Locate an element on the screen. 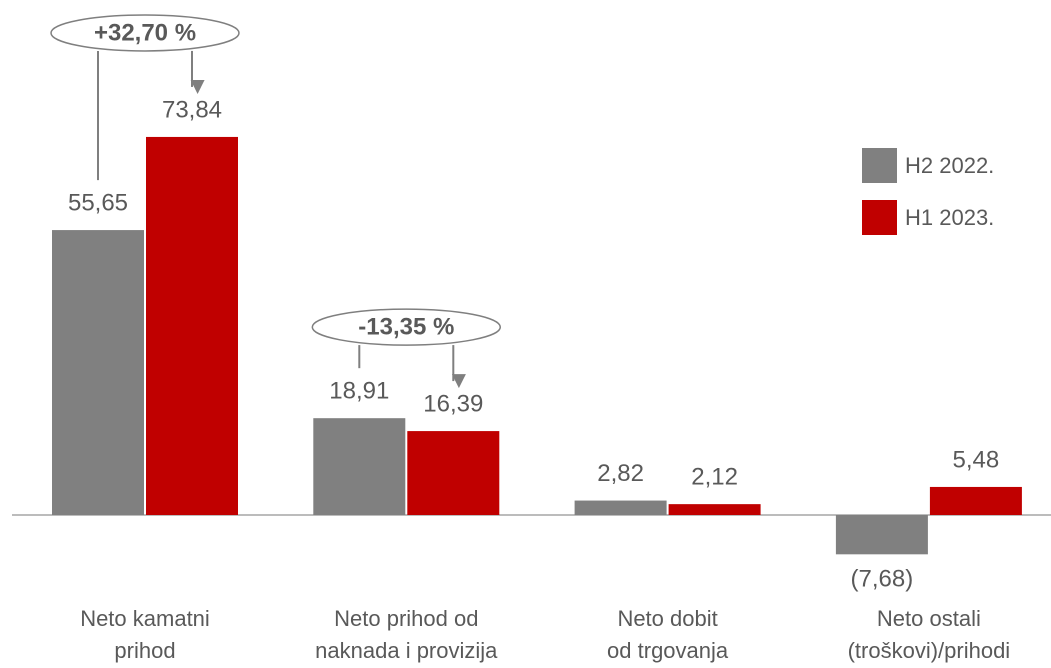  value-label: (7,68) is located at coordinates (882, 579).